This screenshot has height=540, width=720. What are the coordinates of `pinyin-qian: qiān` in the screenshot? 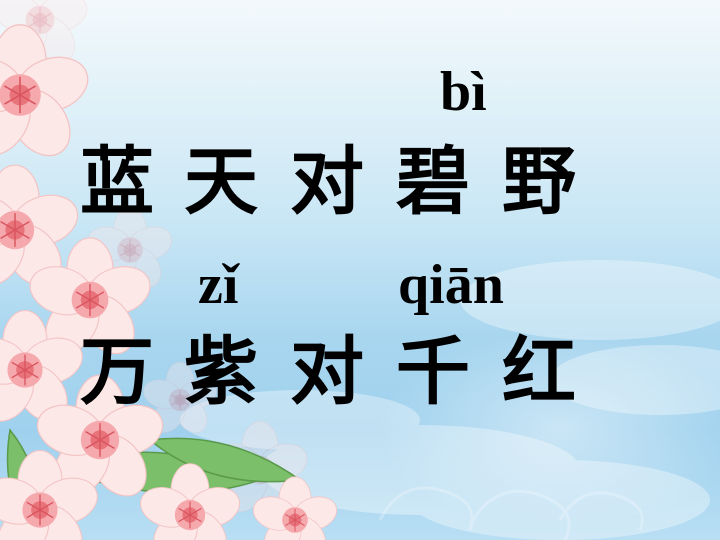 It's located at (451, 285).